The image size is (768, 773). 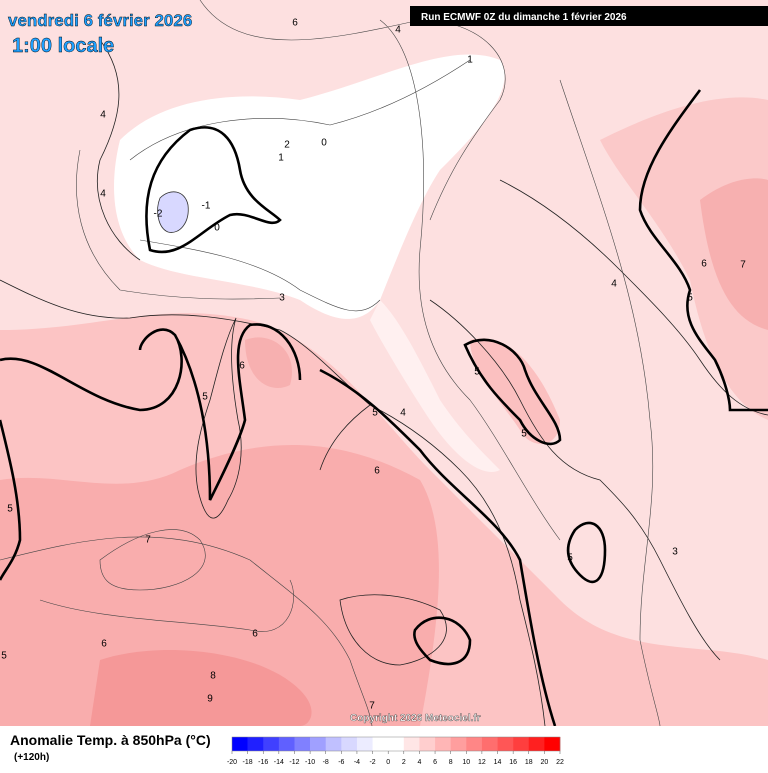 What do you see at coordinates (341, 762) in the screenshot?
I see `colorbar-tick-label: -6` at bounding box center [341, 762].